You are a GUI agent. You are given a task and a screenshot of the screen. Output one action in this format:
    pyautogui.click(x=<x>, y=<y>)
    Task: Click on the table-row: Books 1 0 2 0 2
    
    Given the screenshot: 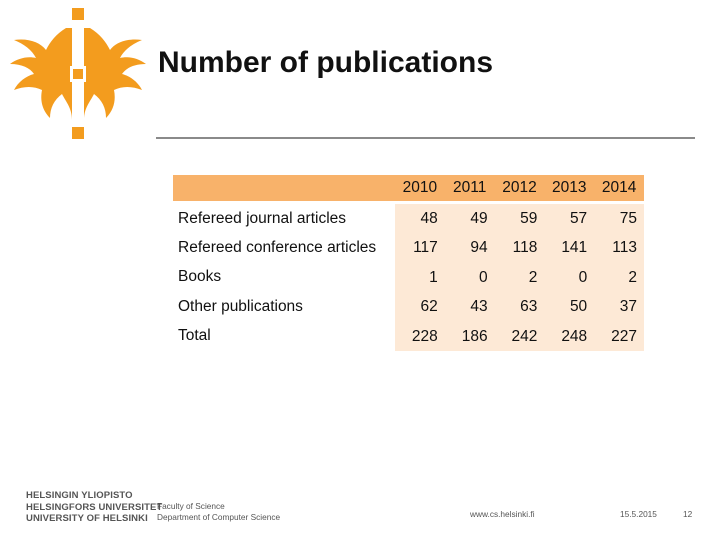 What is the action you would take?
    pyautogui.click(x=408, y=277)
    